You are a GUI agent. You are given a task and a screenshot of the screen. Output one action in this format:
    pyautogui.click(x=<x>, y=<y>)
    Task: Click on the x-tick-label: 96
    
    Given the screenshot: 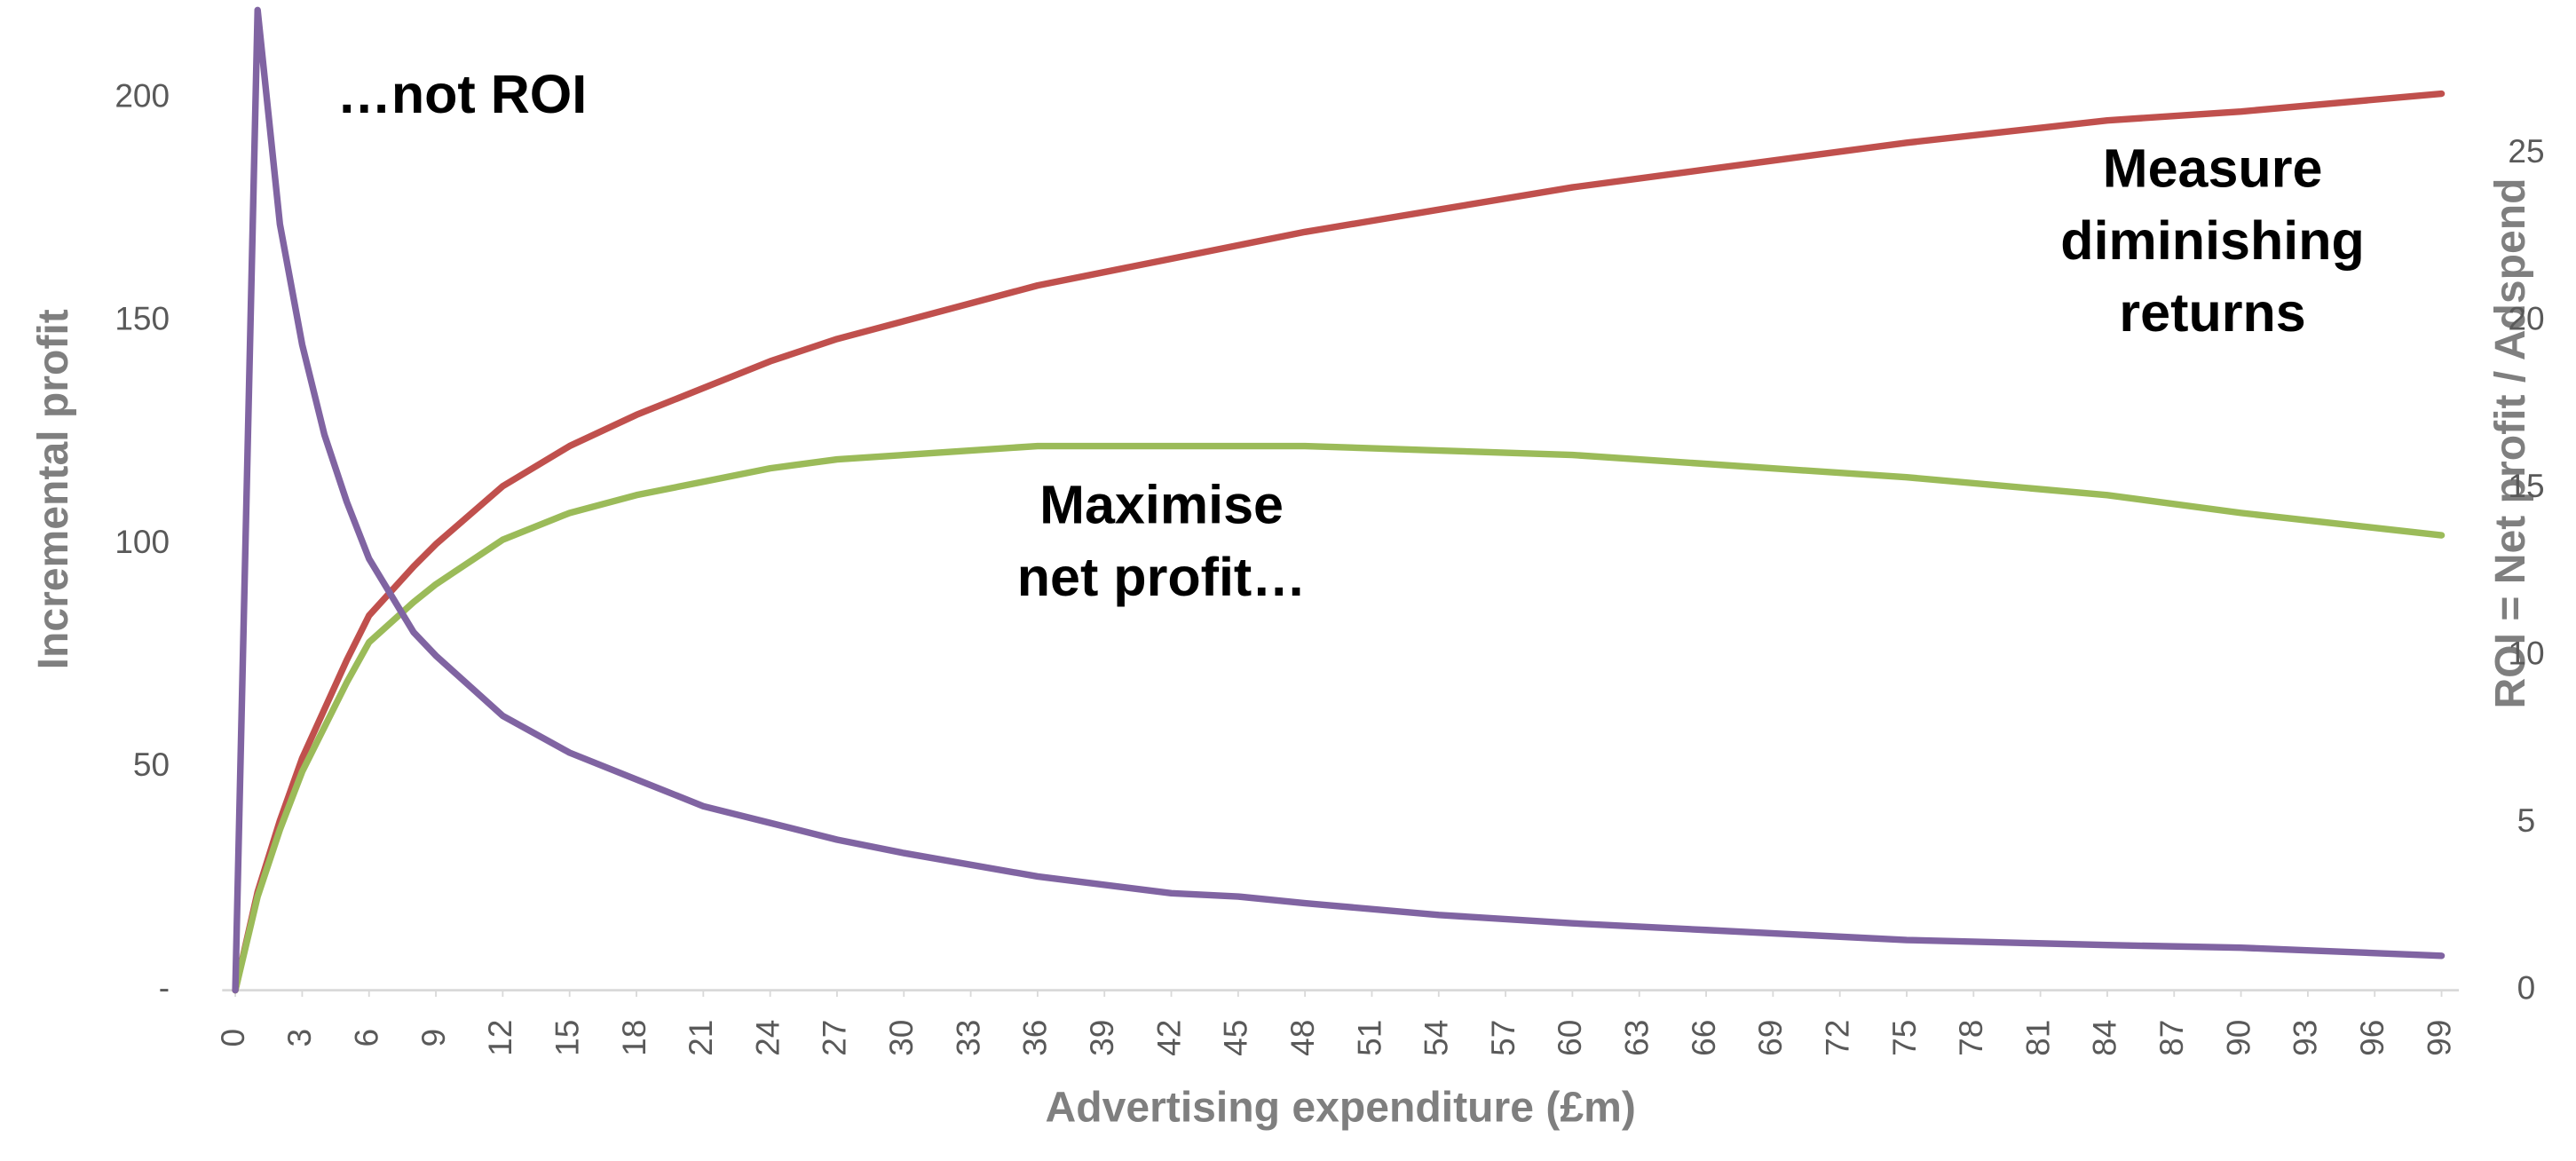 What is the action you would take?
    pyautogui.click(x=2372, y=1038)
    